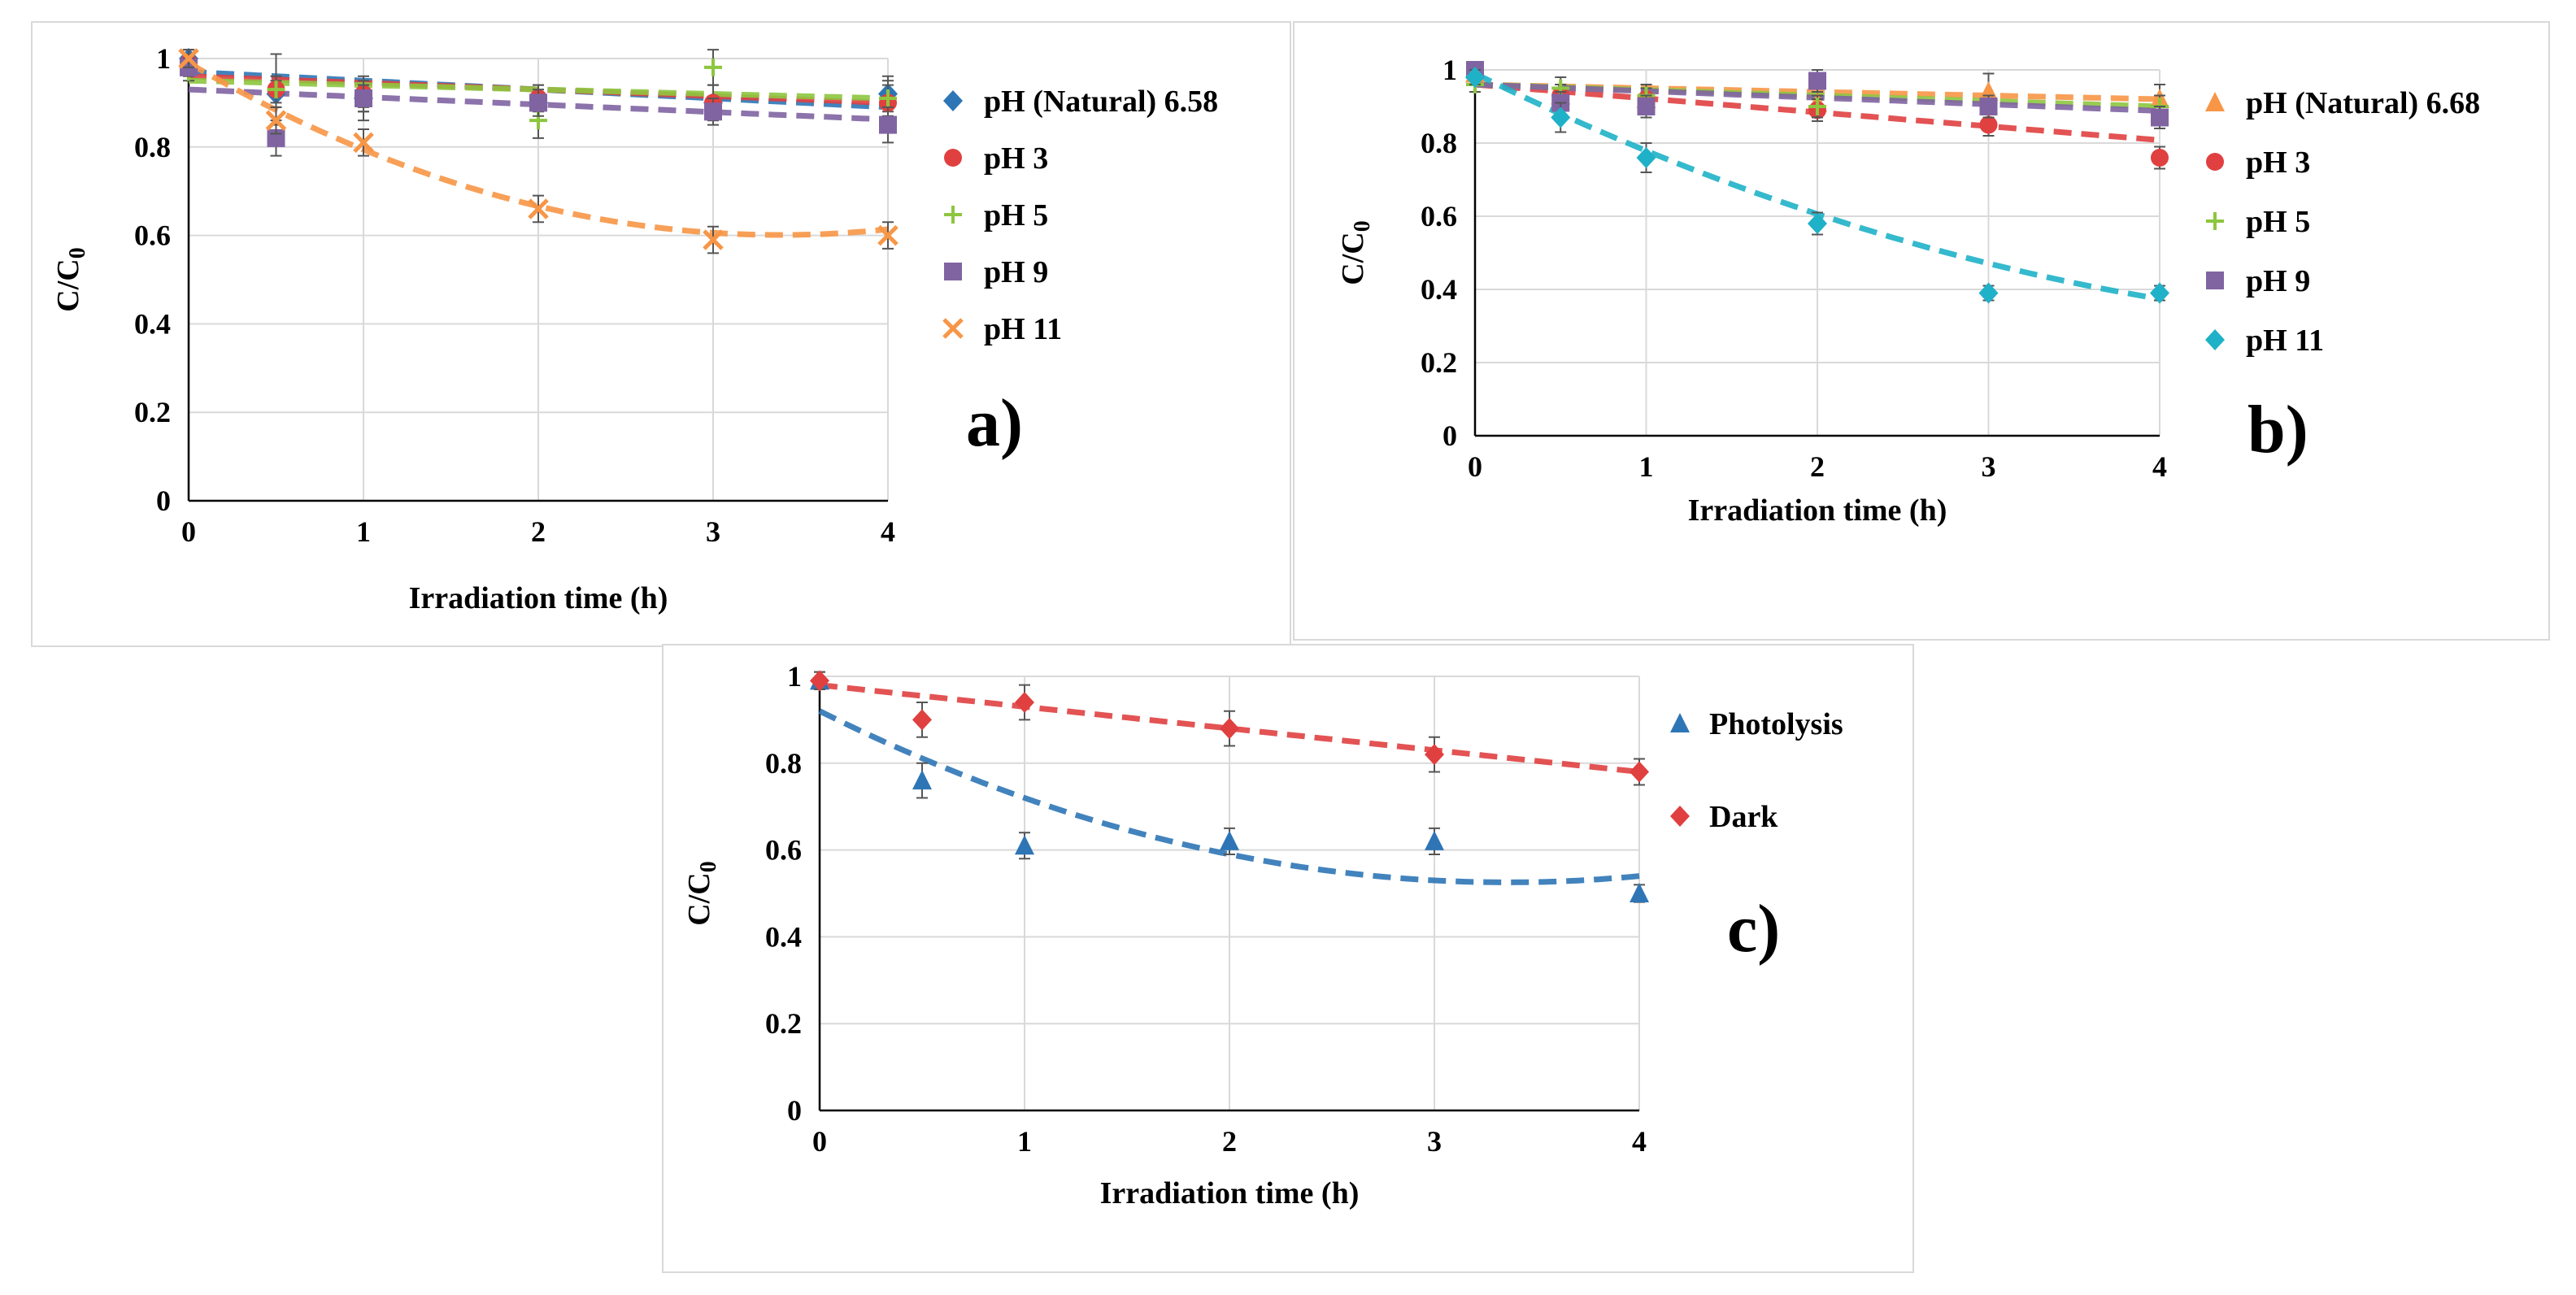  I want to click on chart-c-y-tick-label: 0.8, so click(784, 764).